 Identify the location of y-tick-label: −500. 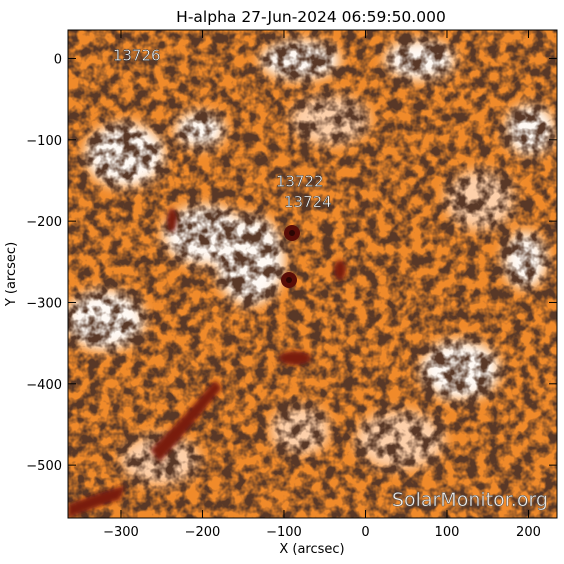
(44, 466).